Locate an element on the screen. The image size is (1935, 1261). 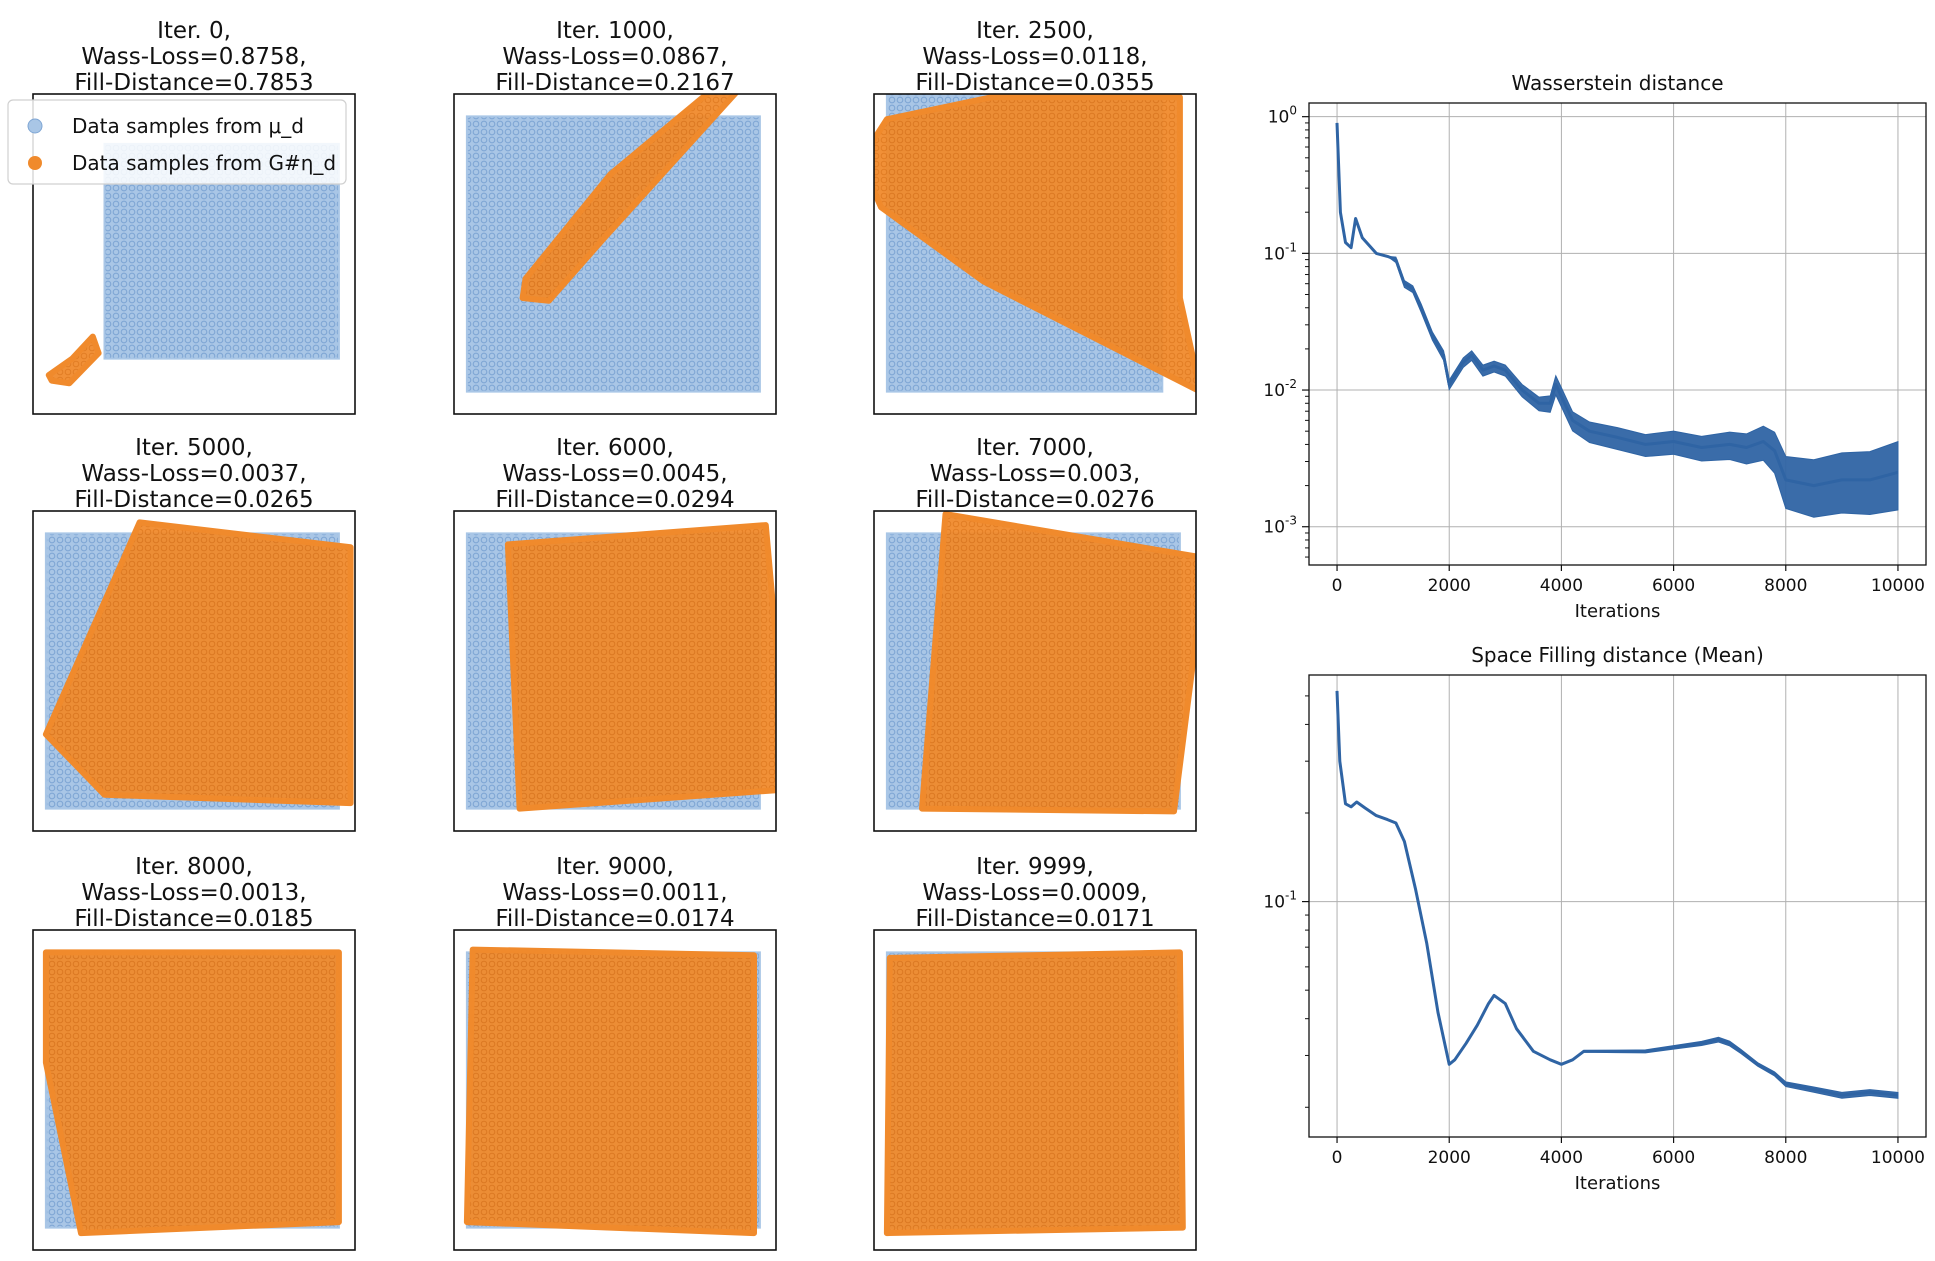
panel-fill-distance-label: Fill-Distance=0.0355 is located at coordinates (1034, 83).